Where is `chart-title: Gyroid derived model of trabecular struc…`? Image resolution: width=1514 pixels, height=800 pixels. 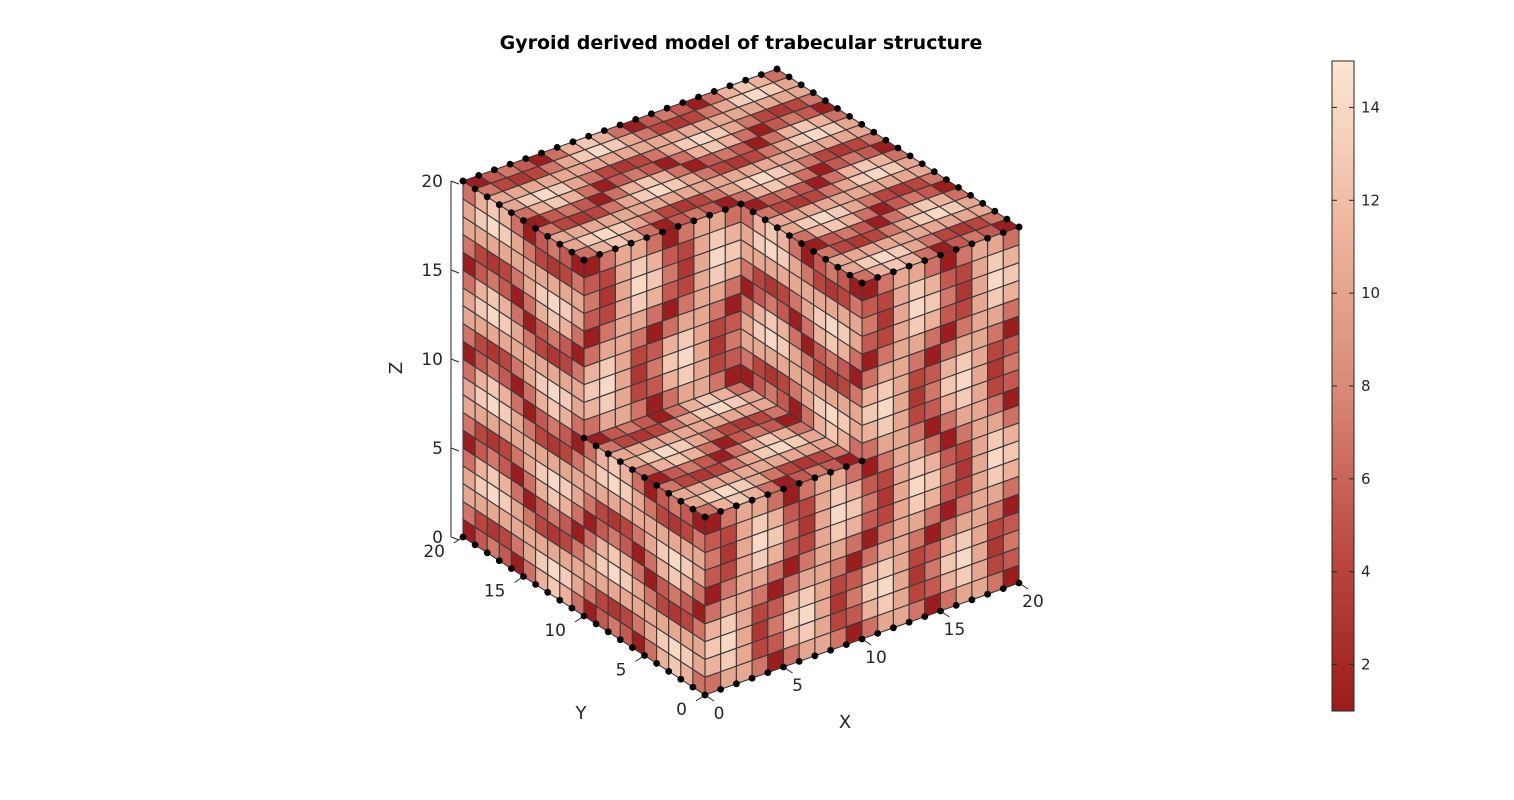 chart-title: Gyroid derived model of trabecular struc… is located at coordinates (741, 43).